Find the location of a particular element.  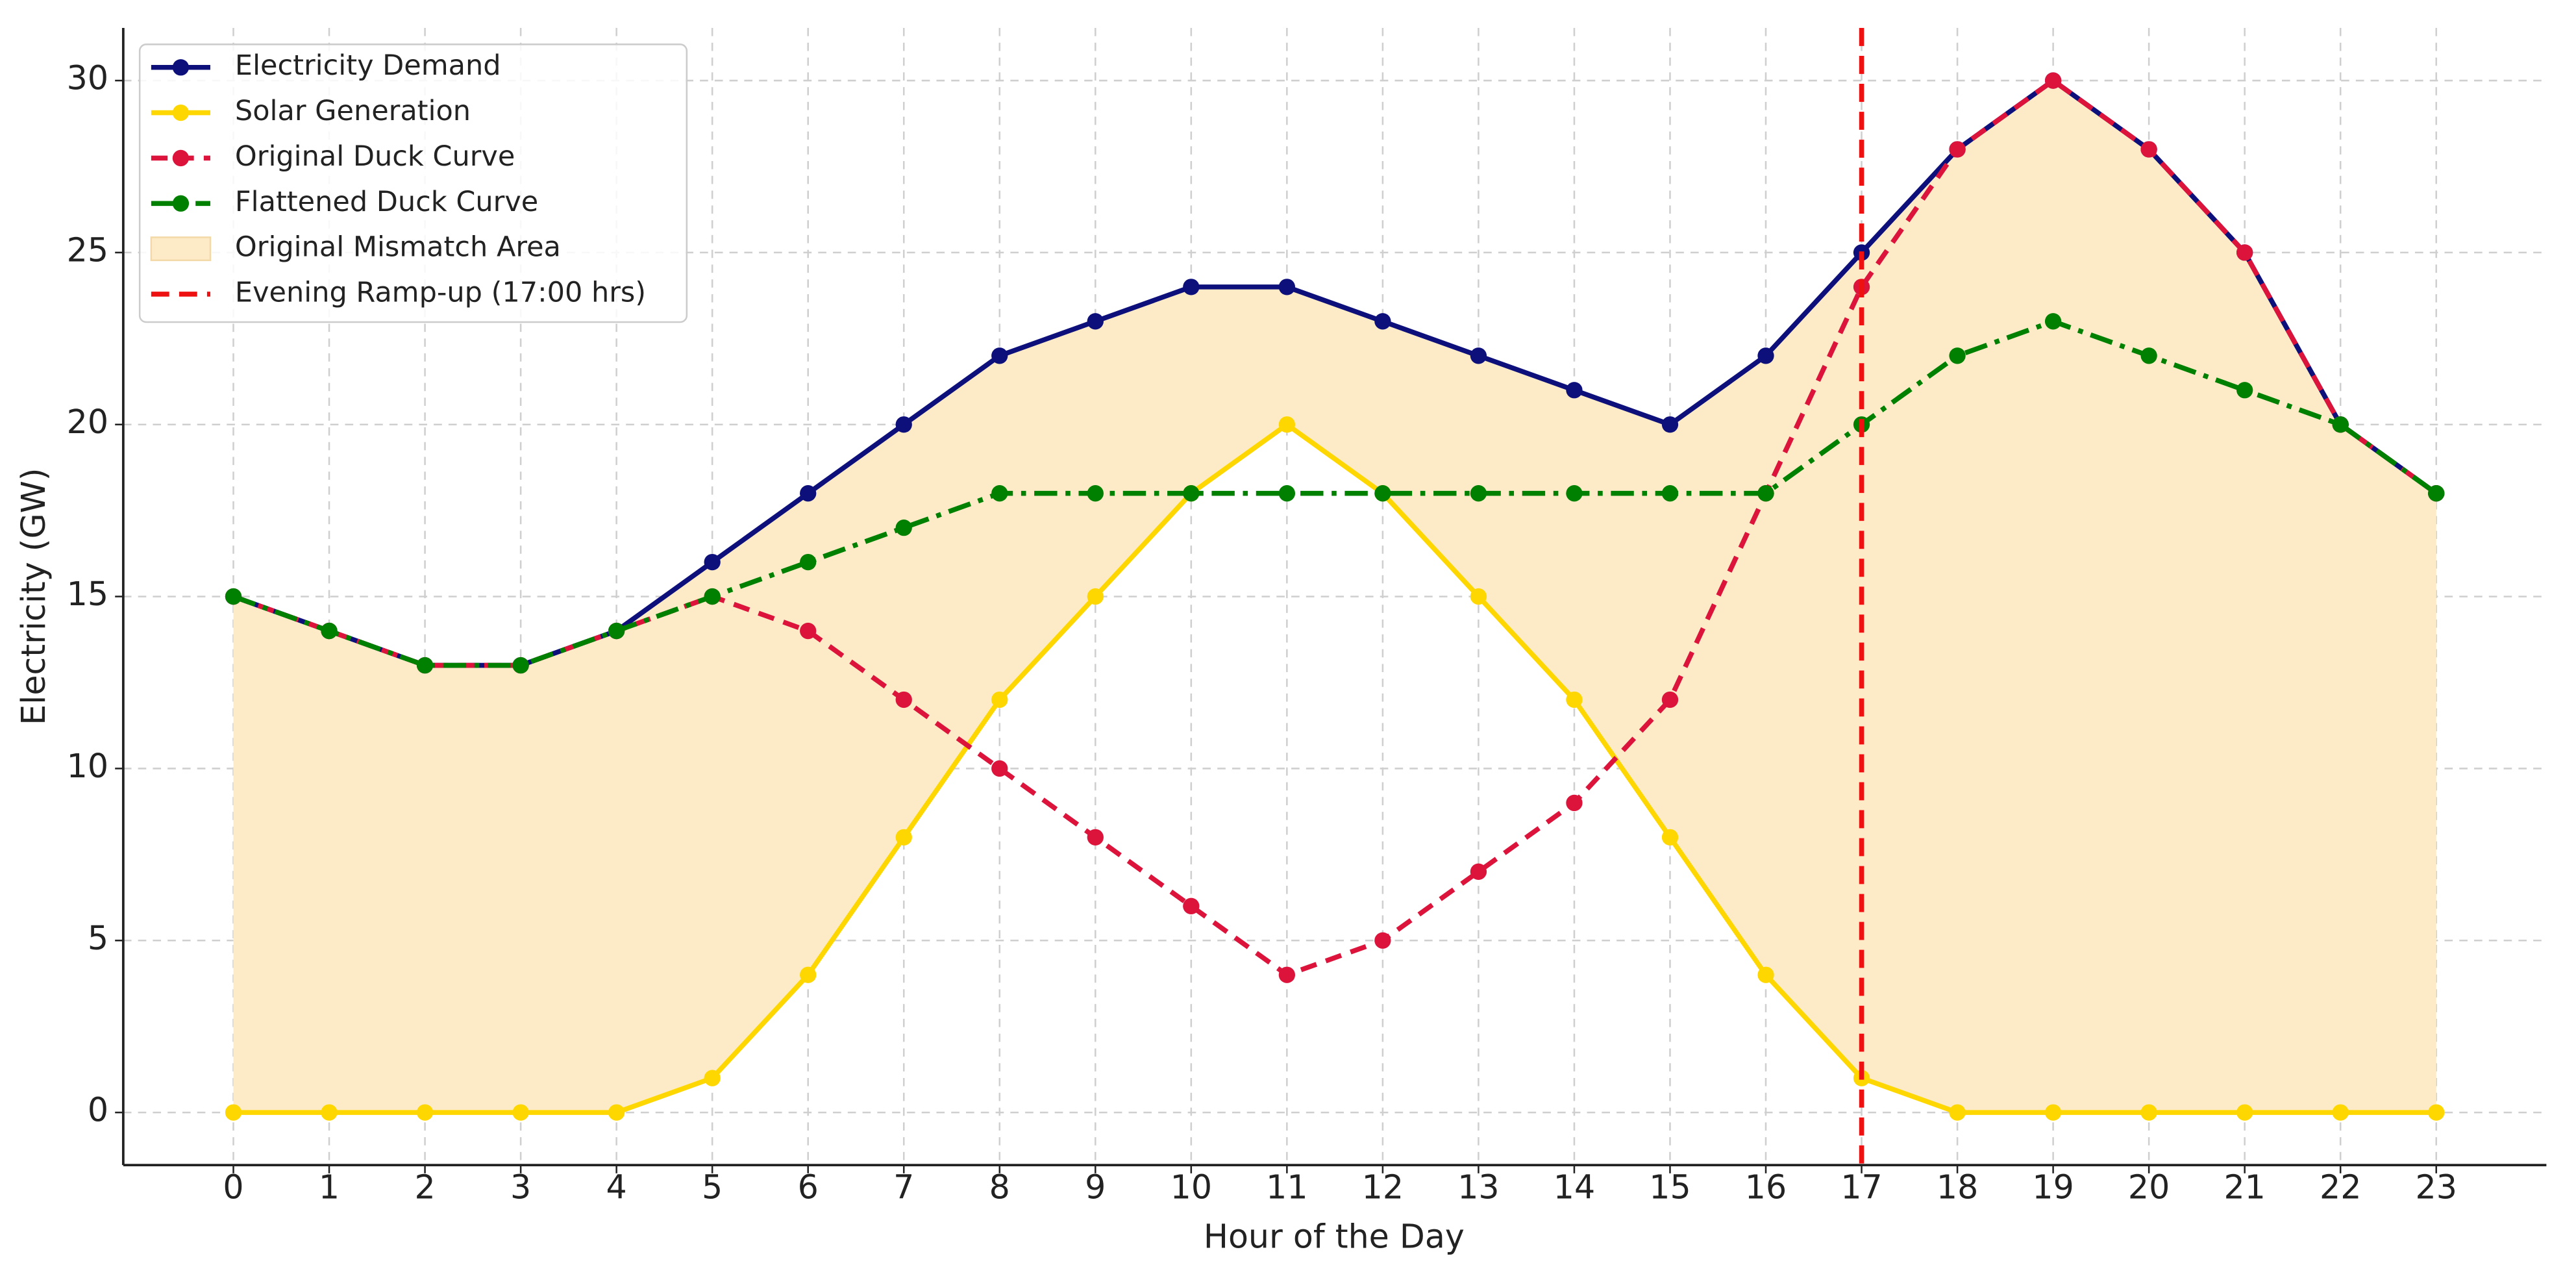

x-tick-label: 1 is located at coordinates (329, 1187).